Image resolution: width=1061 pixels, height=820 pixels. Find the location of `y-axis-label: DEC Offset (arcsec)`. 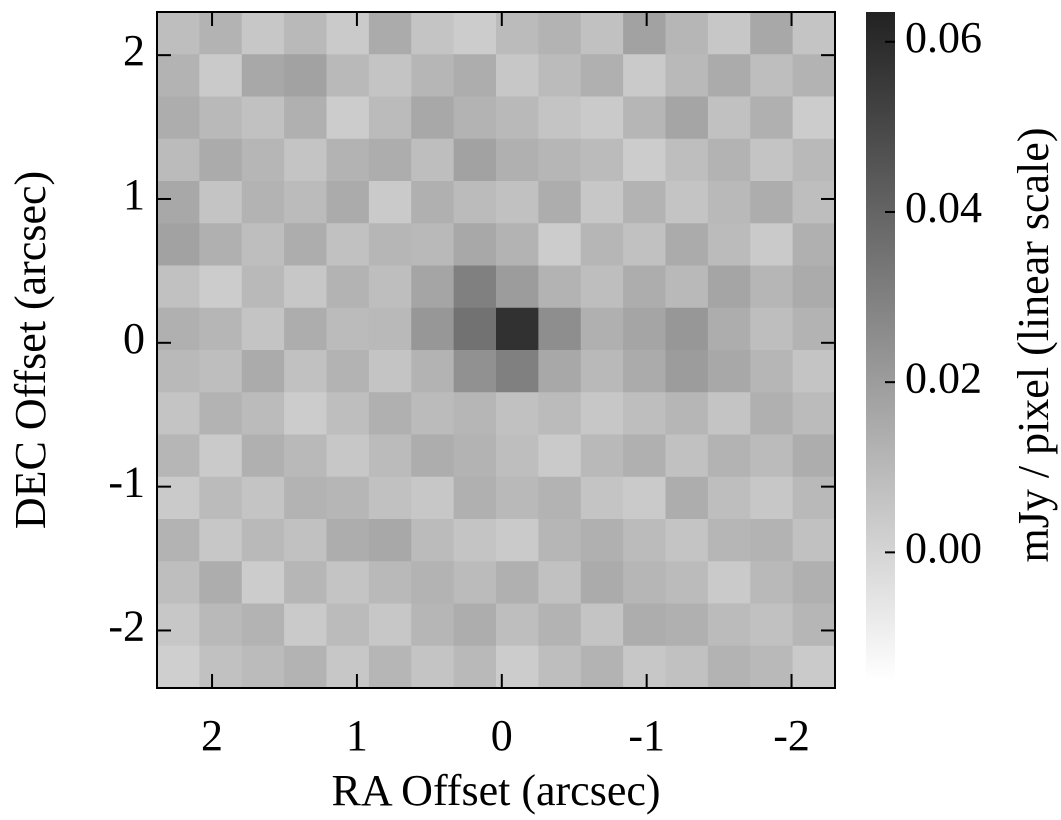

y-axis-label: DEC Offset (arcsec) is located at coordinates (30, 350).